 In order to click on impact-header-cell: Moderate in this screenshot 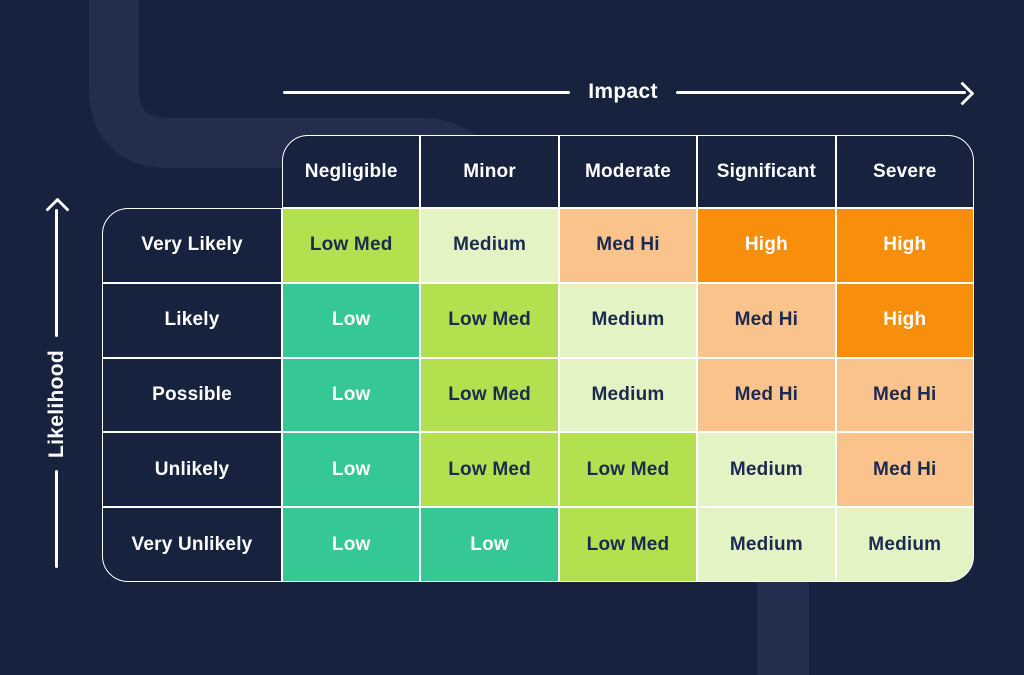, I will do `click(628, 171)`.